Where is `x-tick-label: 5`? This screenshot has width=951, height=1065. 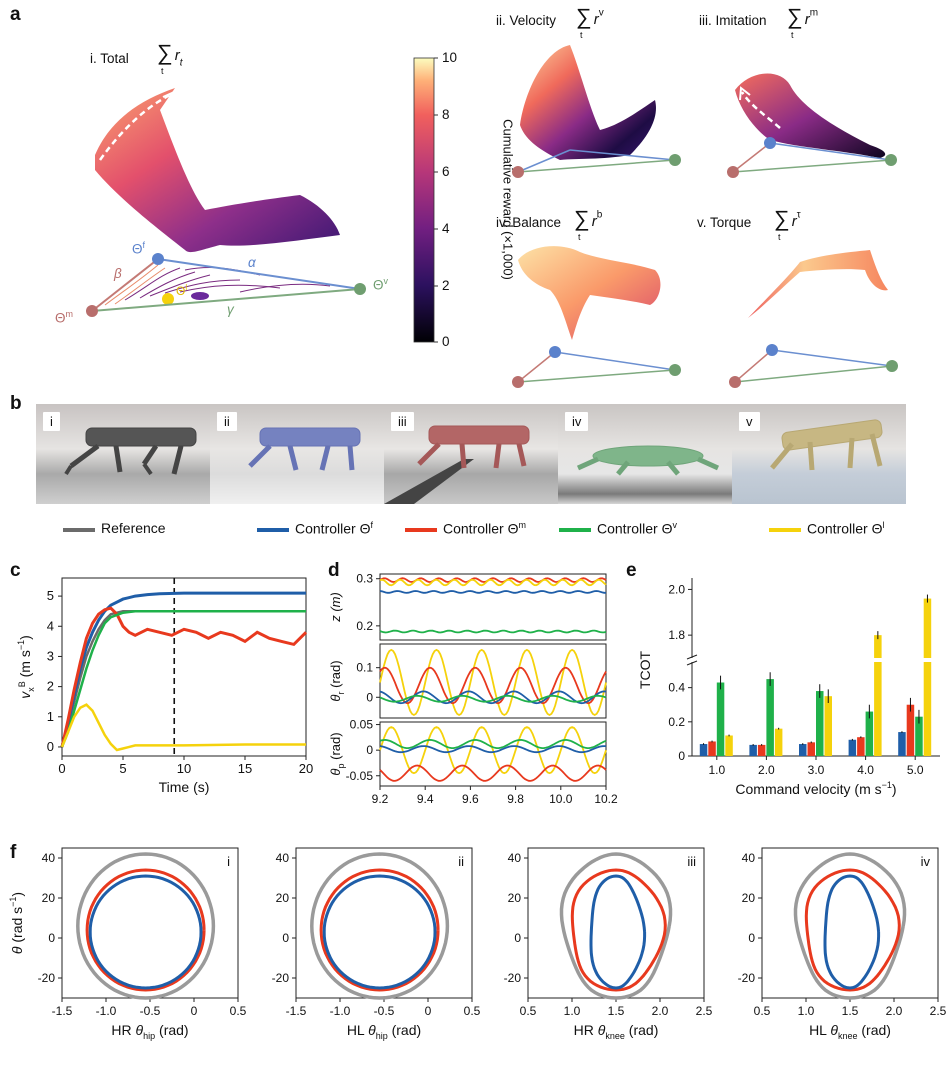
x-tick-label: 5 is located at coordinates (122, 768).